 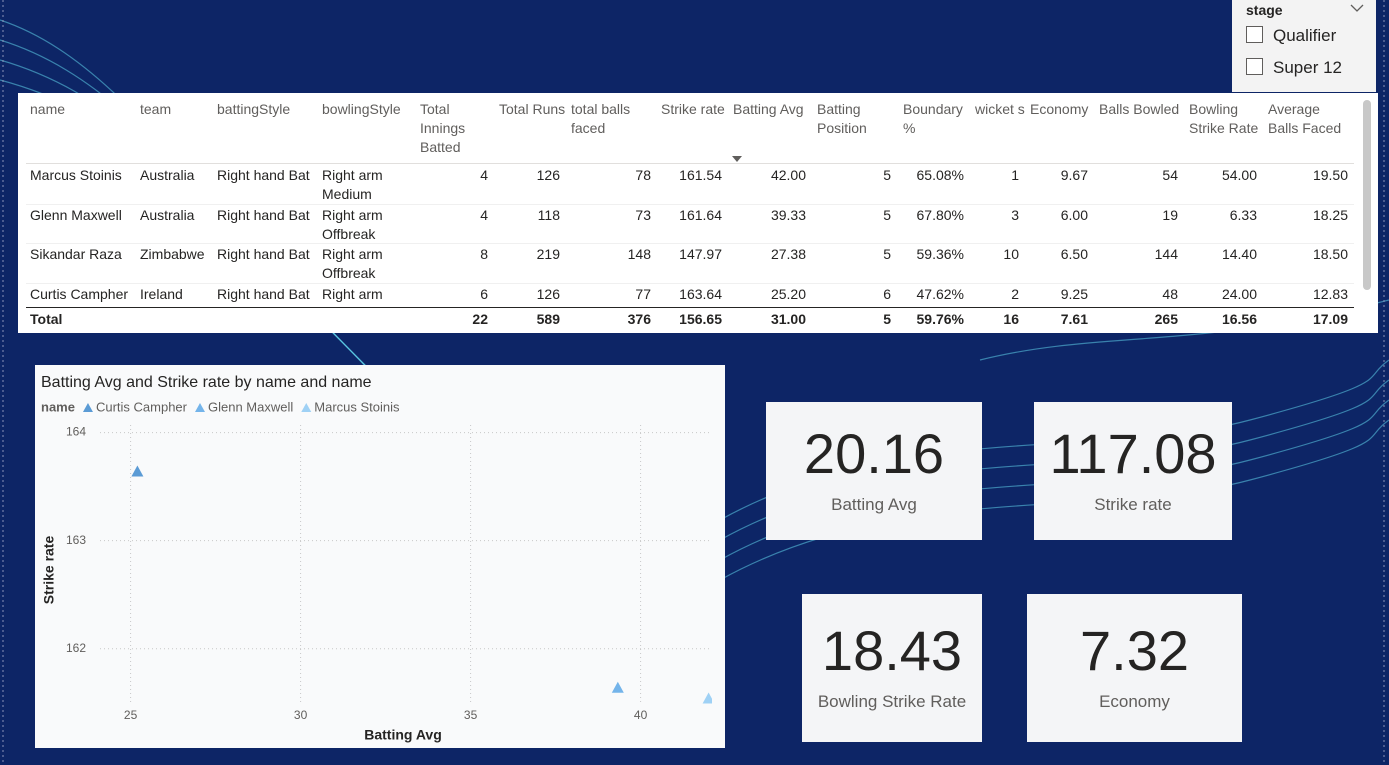 What do you see at coordinates (768, 109) in the screenshot?
I see `column-header: Batting Avg` at bounding box center [768, 109].